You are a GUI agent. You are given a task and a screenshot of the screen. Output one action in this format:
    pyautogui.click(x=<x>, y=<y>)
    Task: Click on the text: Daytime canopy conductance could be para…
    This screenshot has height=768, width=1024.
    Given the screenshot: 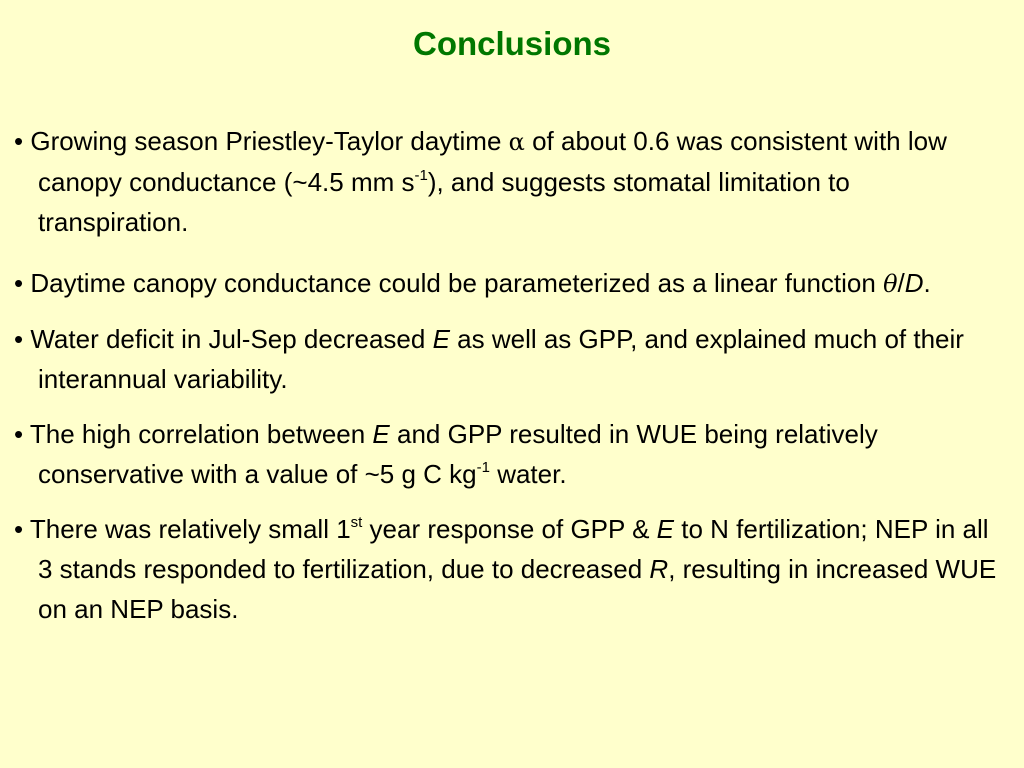 What is the action you would take?
    pyautogui.click(x=457, y=283)
    